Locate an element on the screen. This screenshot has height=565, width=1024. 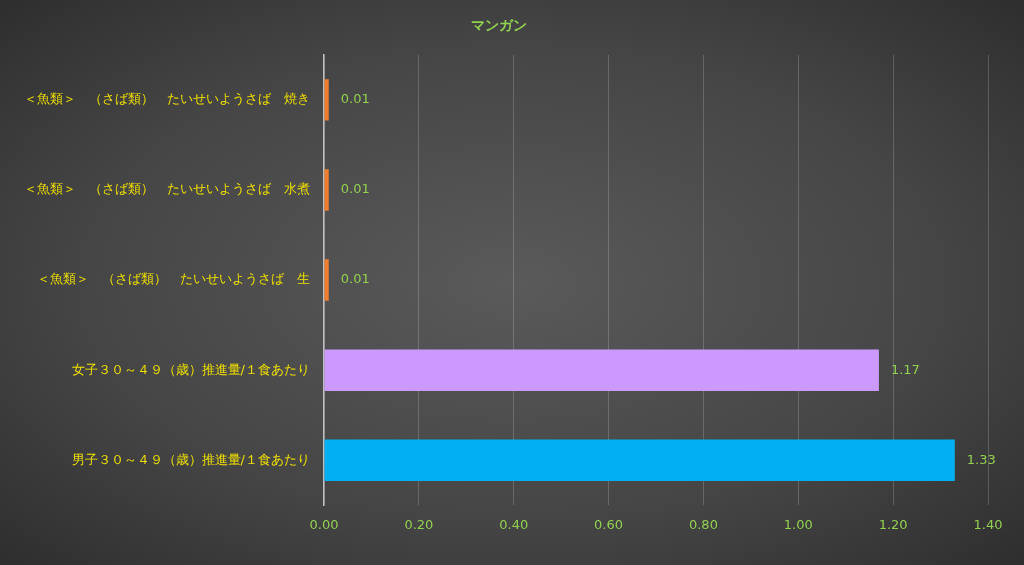
x-tick-label: 0.20 is located at coordinates (419, 524).